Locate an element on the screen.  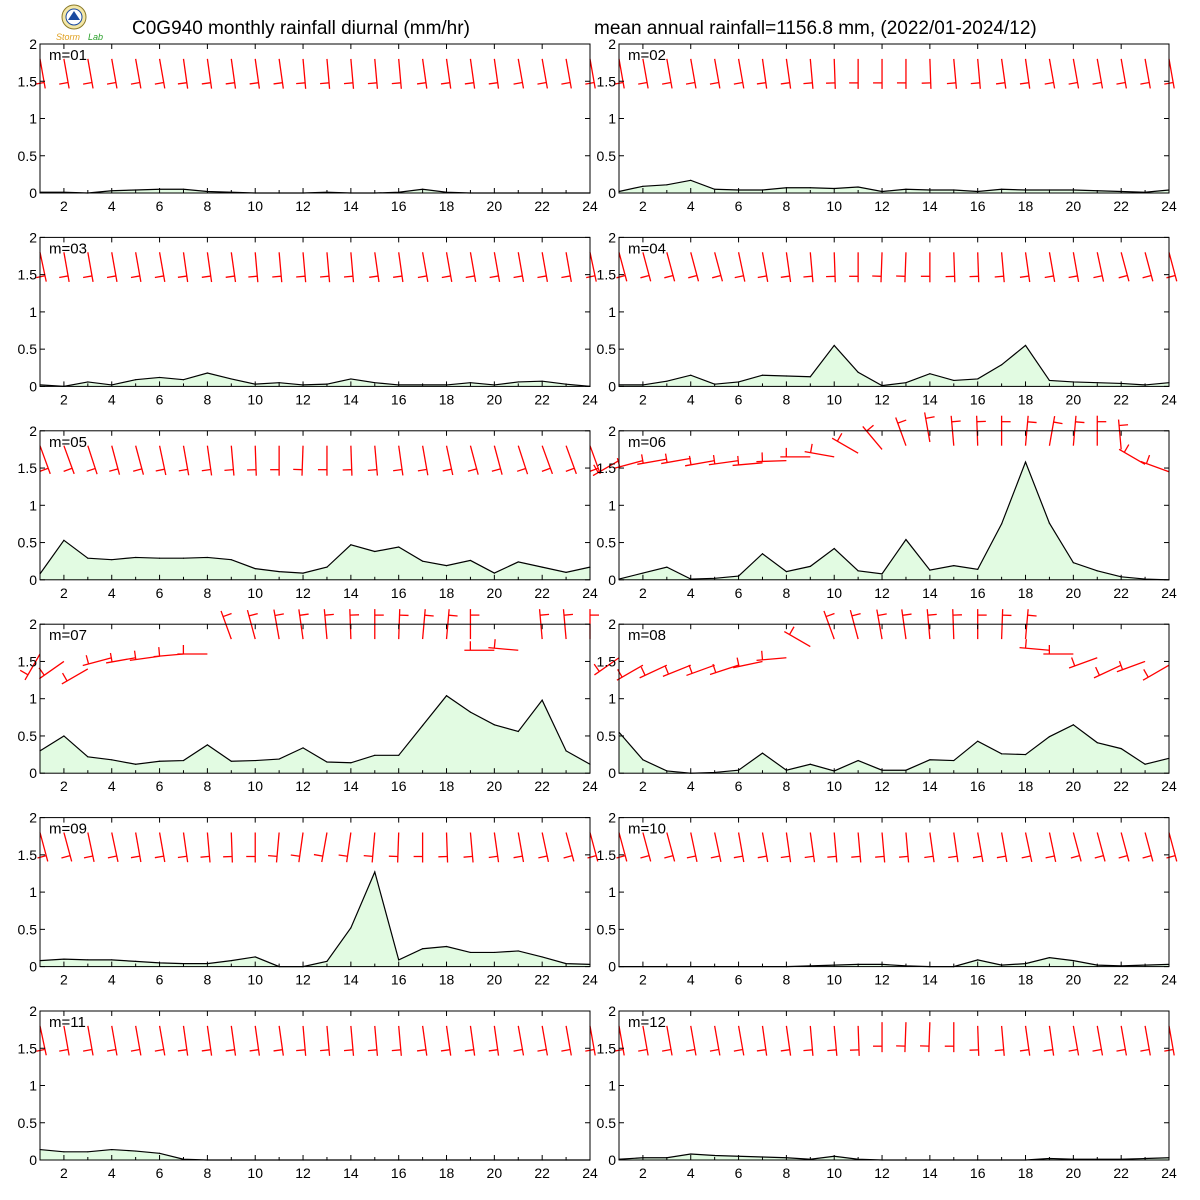
rain-line is located at coordinates (315, 729).